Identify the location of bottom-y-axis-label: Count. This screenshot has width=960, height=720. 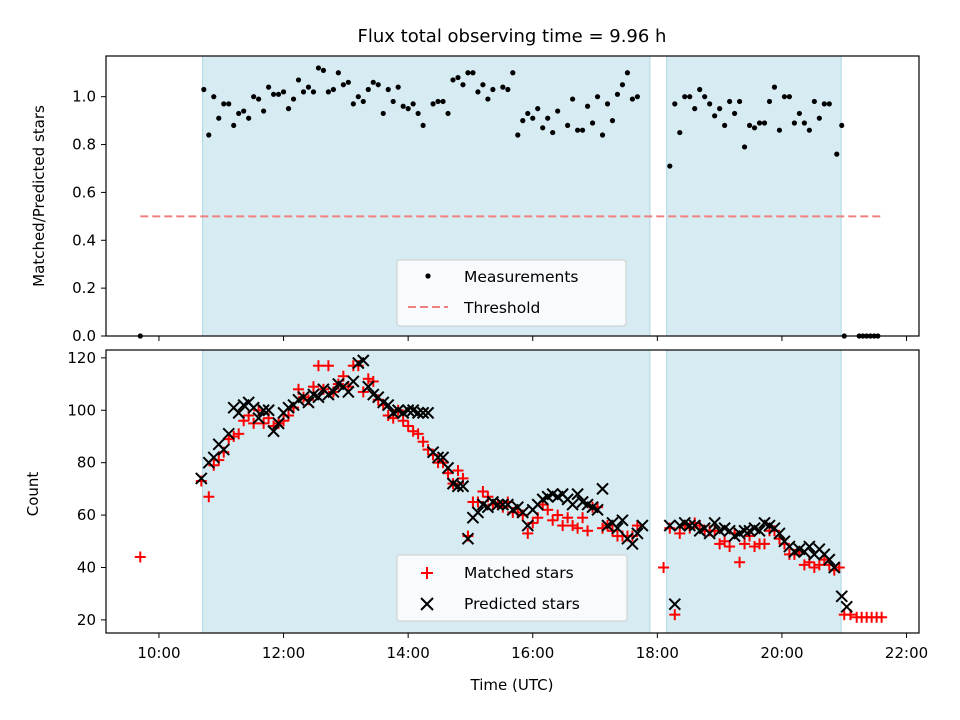
(33, 494).